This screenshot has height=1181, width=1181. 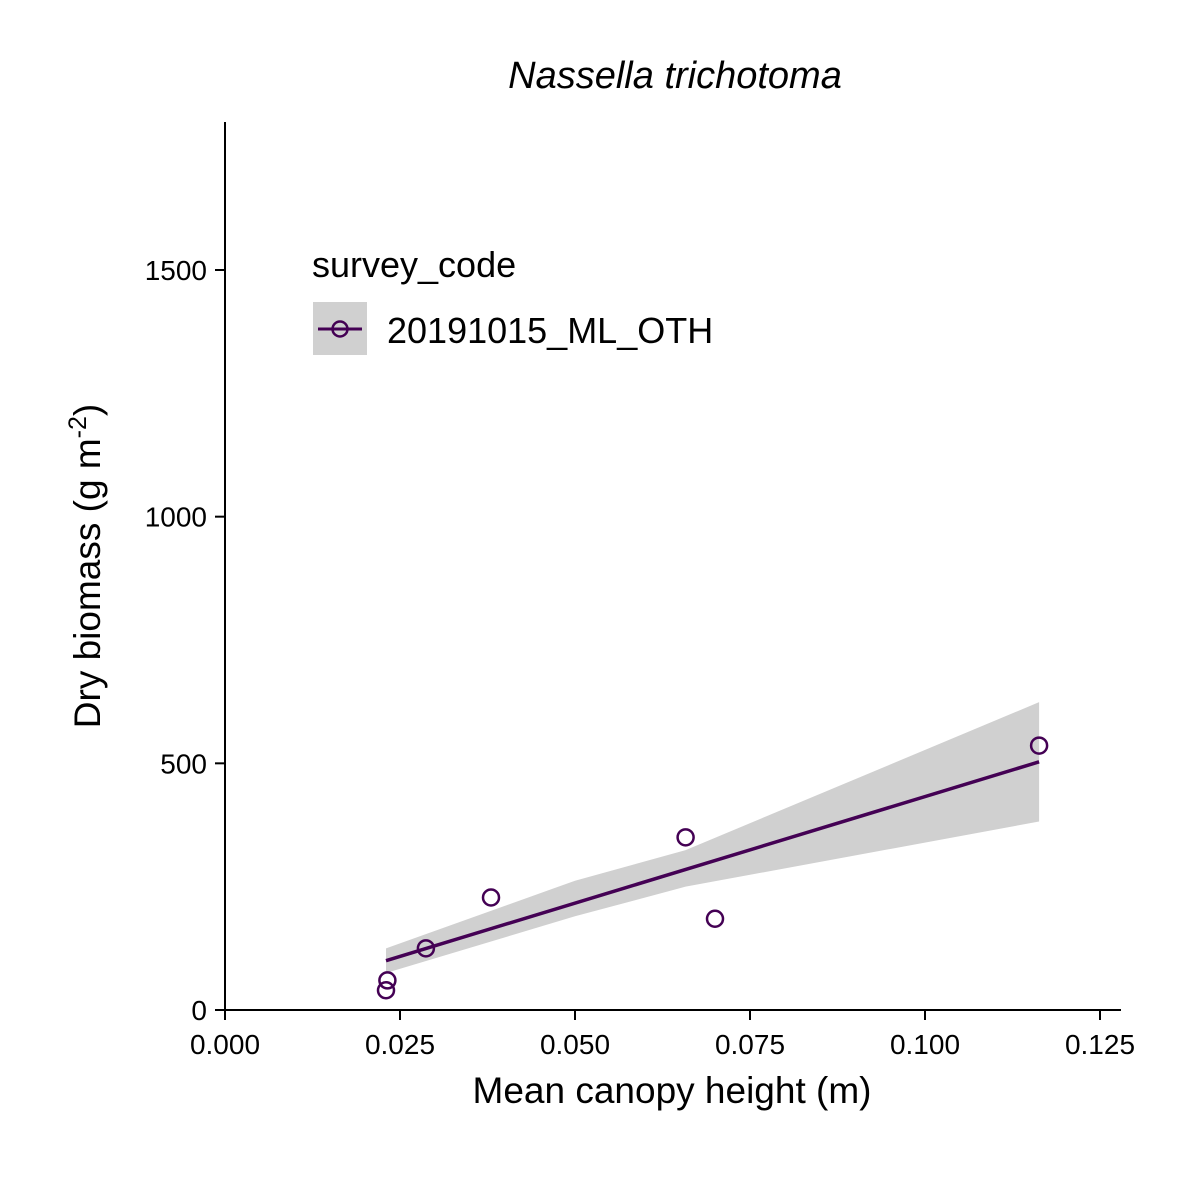 What do you see at coordinates (414, 264) in the screenshot?
I see `legend-title: survey_code` at bounding box center [414, 264].